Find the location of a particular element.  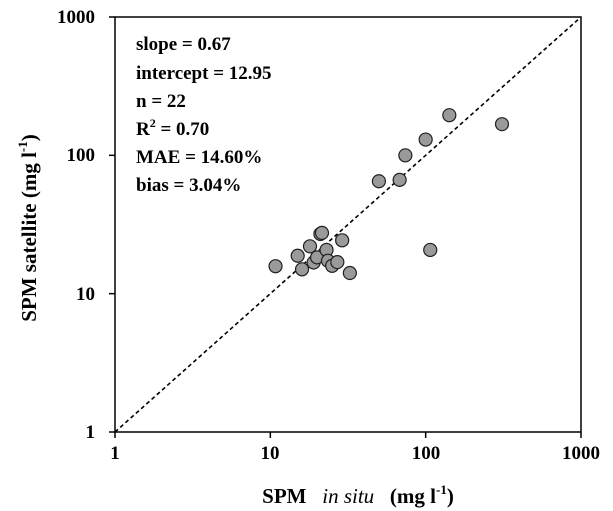

stat-slope: slope = 0.67 is located at coordinates (183, 44).